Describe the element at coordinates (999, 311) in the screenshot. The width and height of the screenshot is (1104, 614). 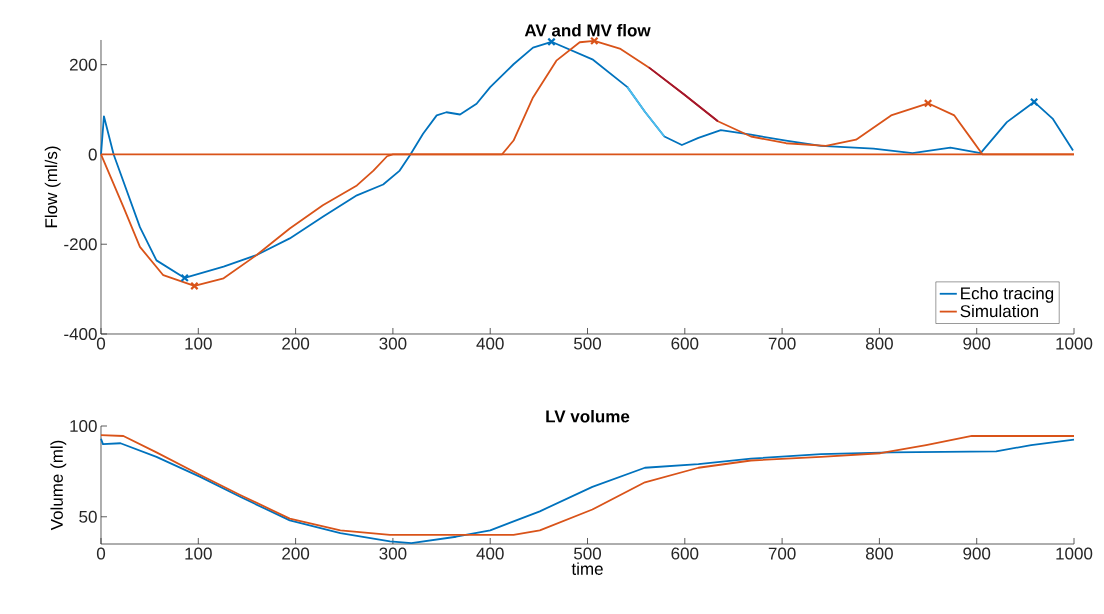
I see `legend-label: Simulation` at that location.